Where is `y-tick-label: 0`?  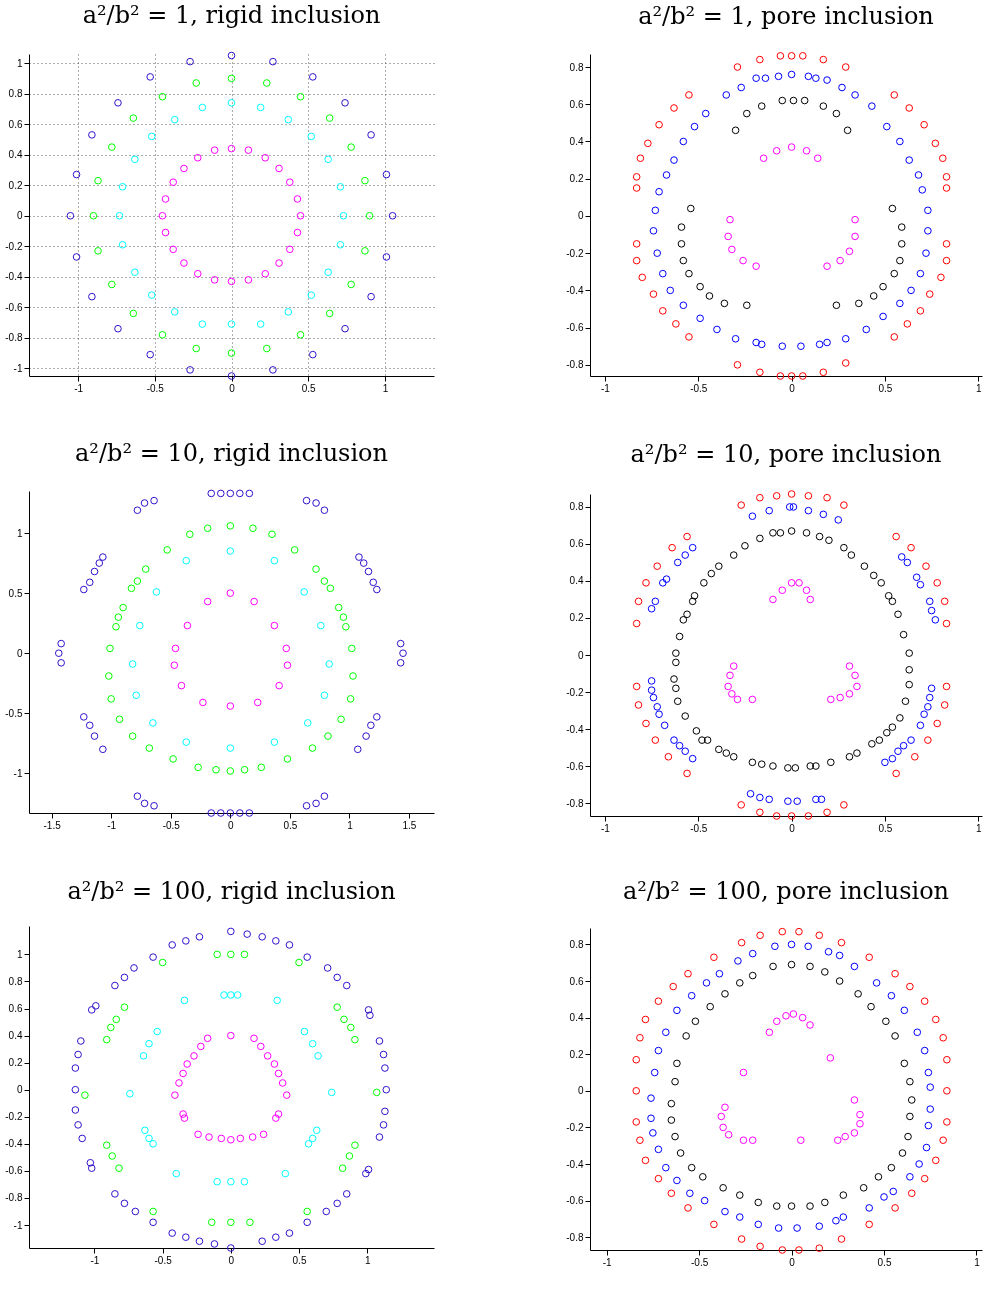 y-tick-label: 0 is located at coordinates (19, 653).